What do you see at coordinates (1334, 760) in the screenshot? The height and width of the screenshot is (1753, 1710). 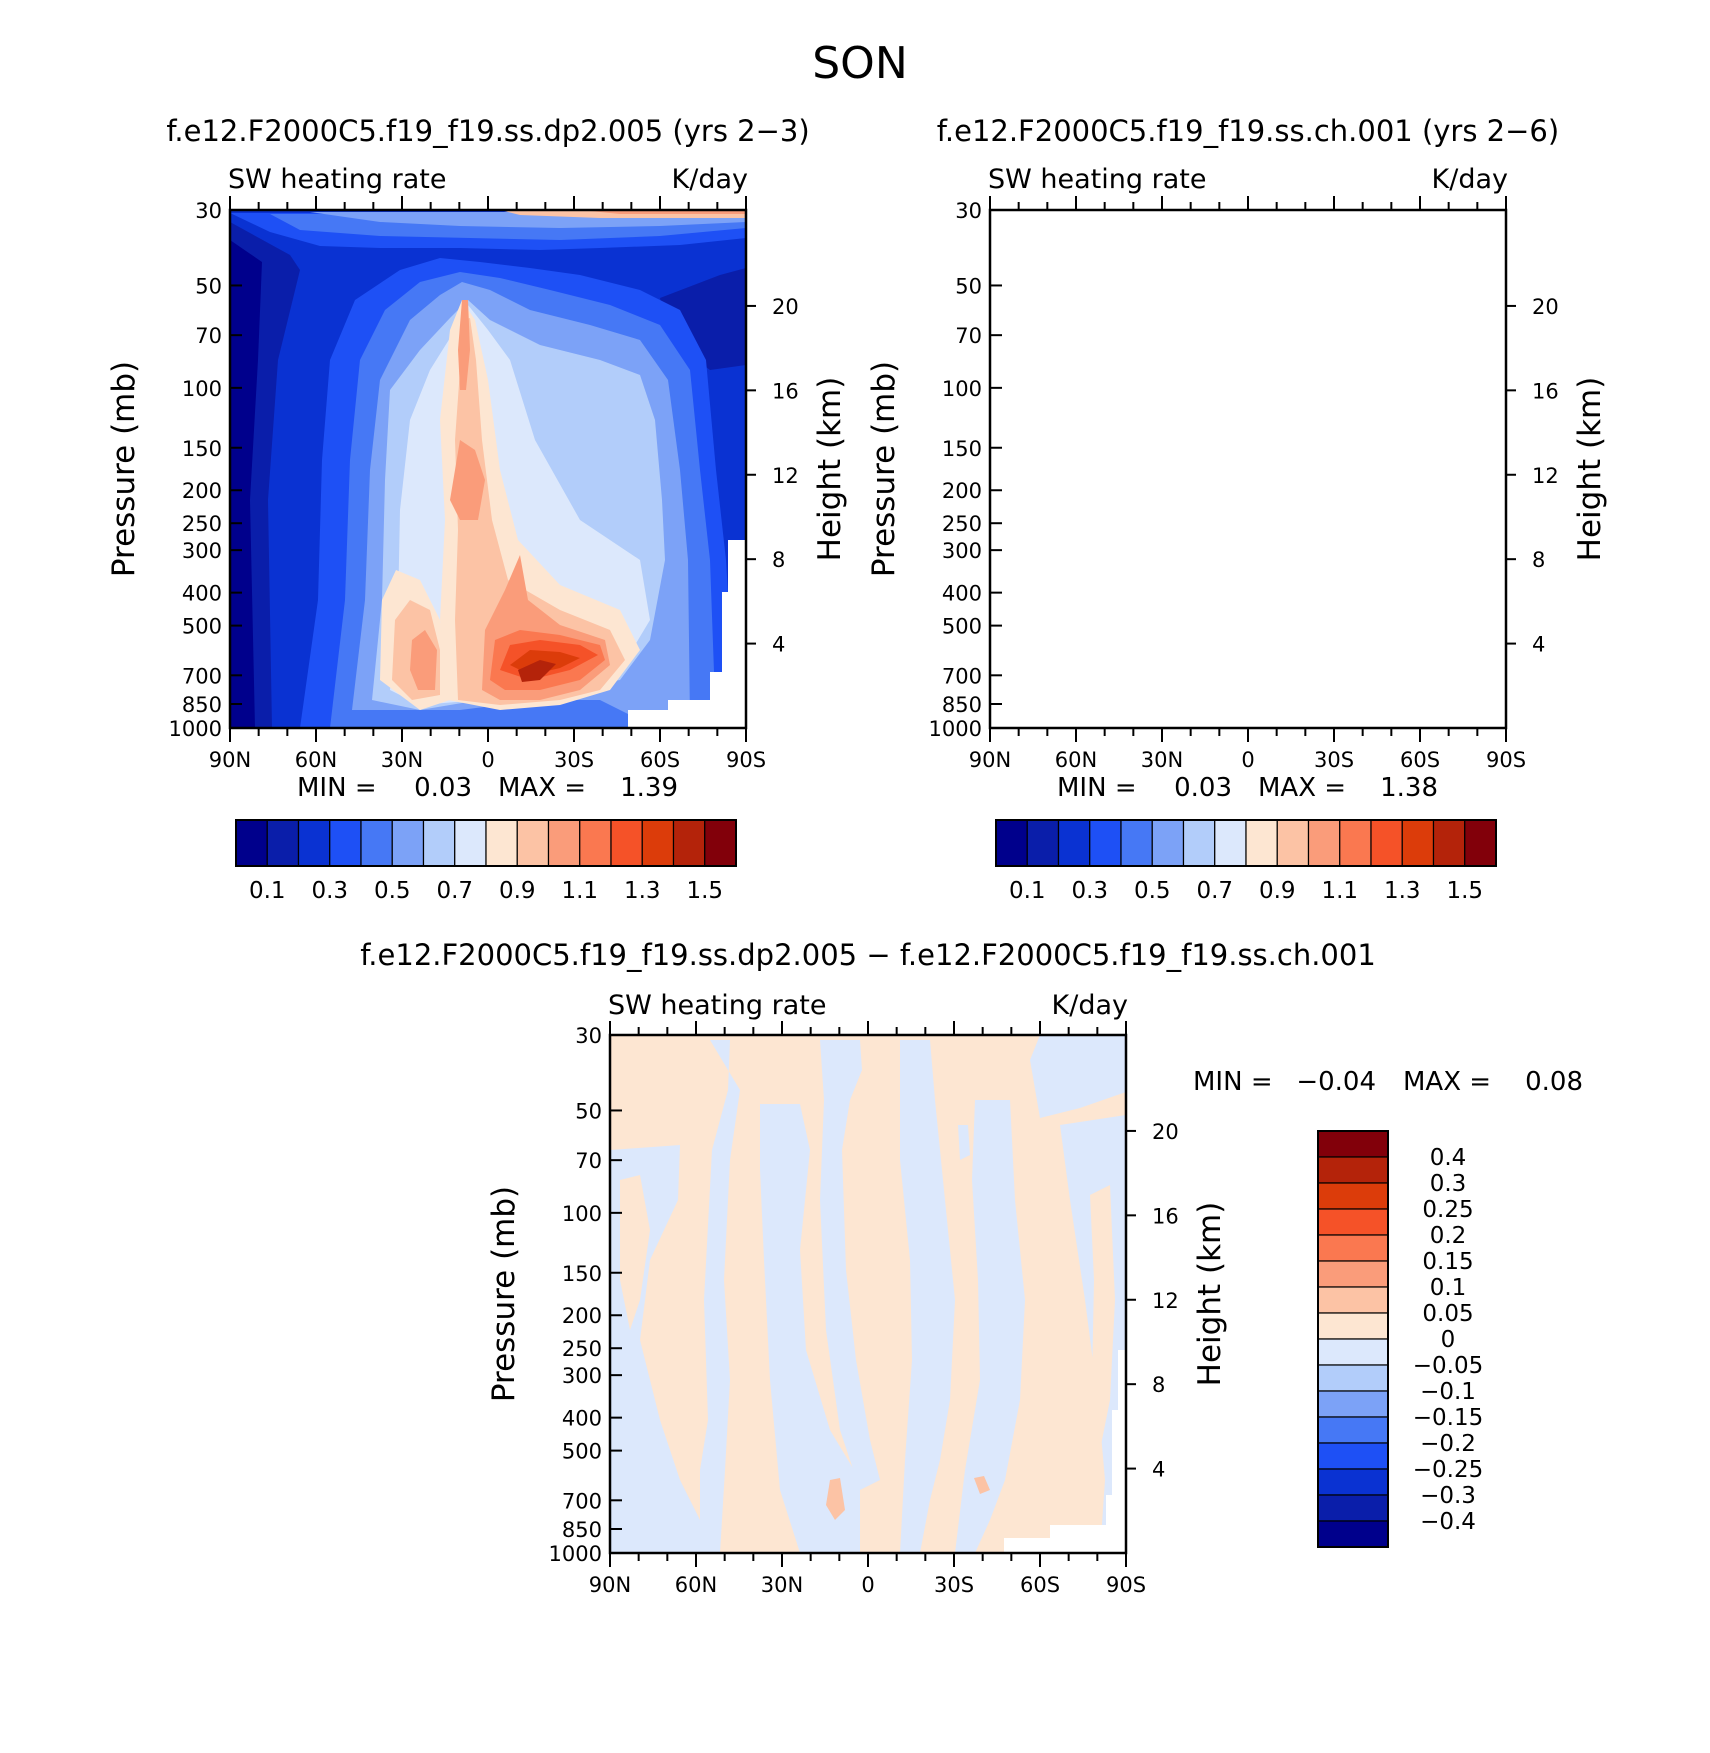 I see `x-tick-label: 30S` at bounding box center [1334, 760].